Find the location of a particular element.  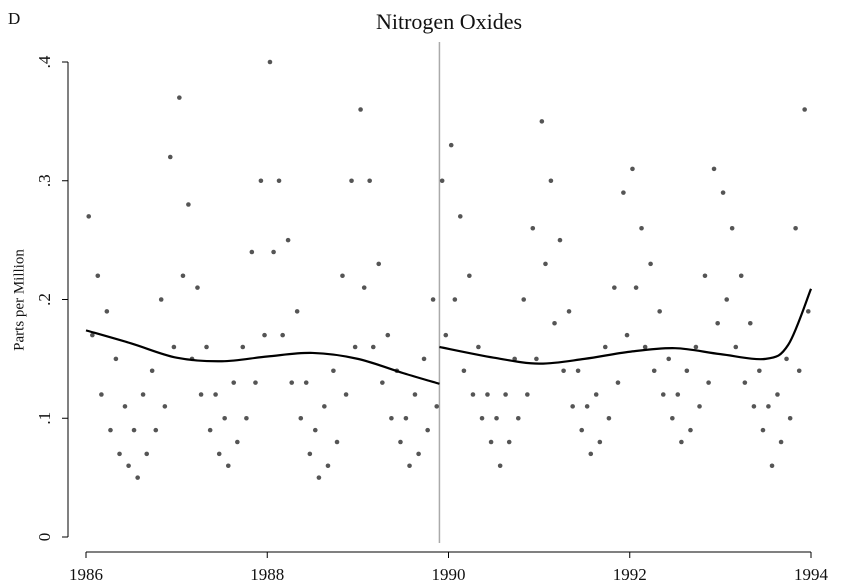

y-tick-label: .2 is located at coordinates (44, 299).